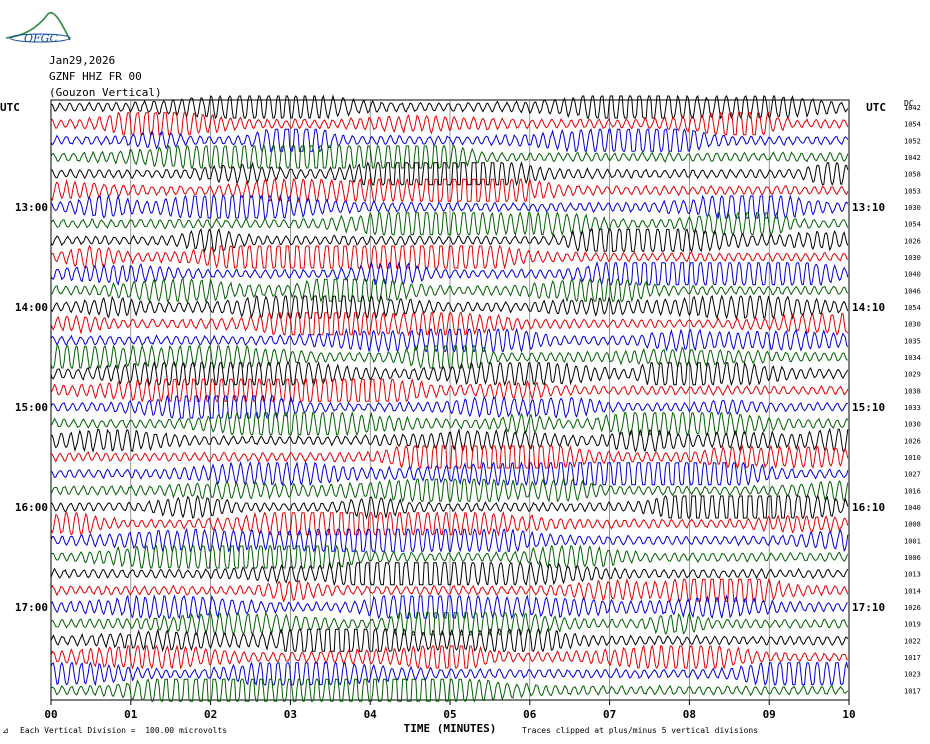  What do you see at coordinates (868, 507) in the screenshot?
I see `right-hour-label: 16:10` at bounding box center [868, 507].